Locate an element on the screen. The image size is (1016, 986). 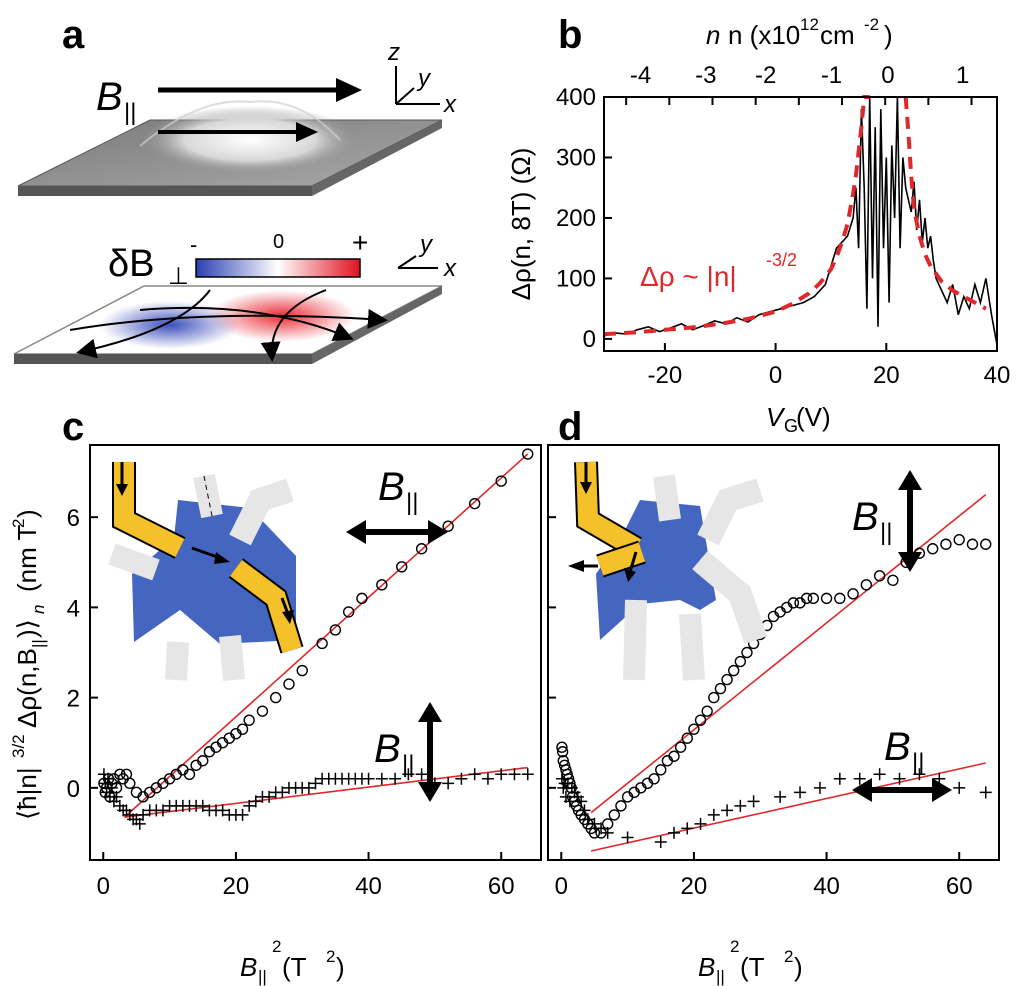
c-bpar-v-label: B is located at coordinates (387, 749).